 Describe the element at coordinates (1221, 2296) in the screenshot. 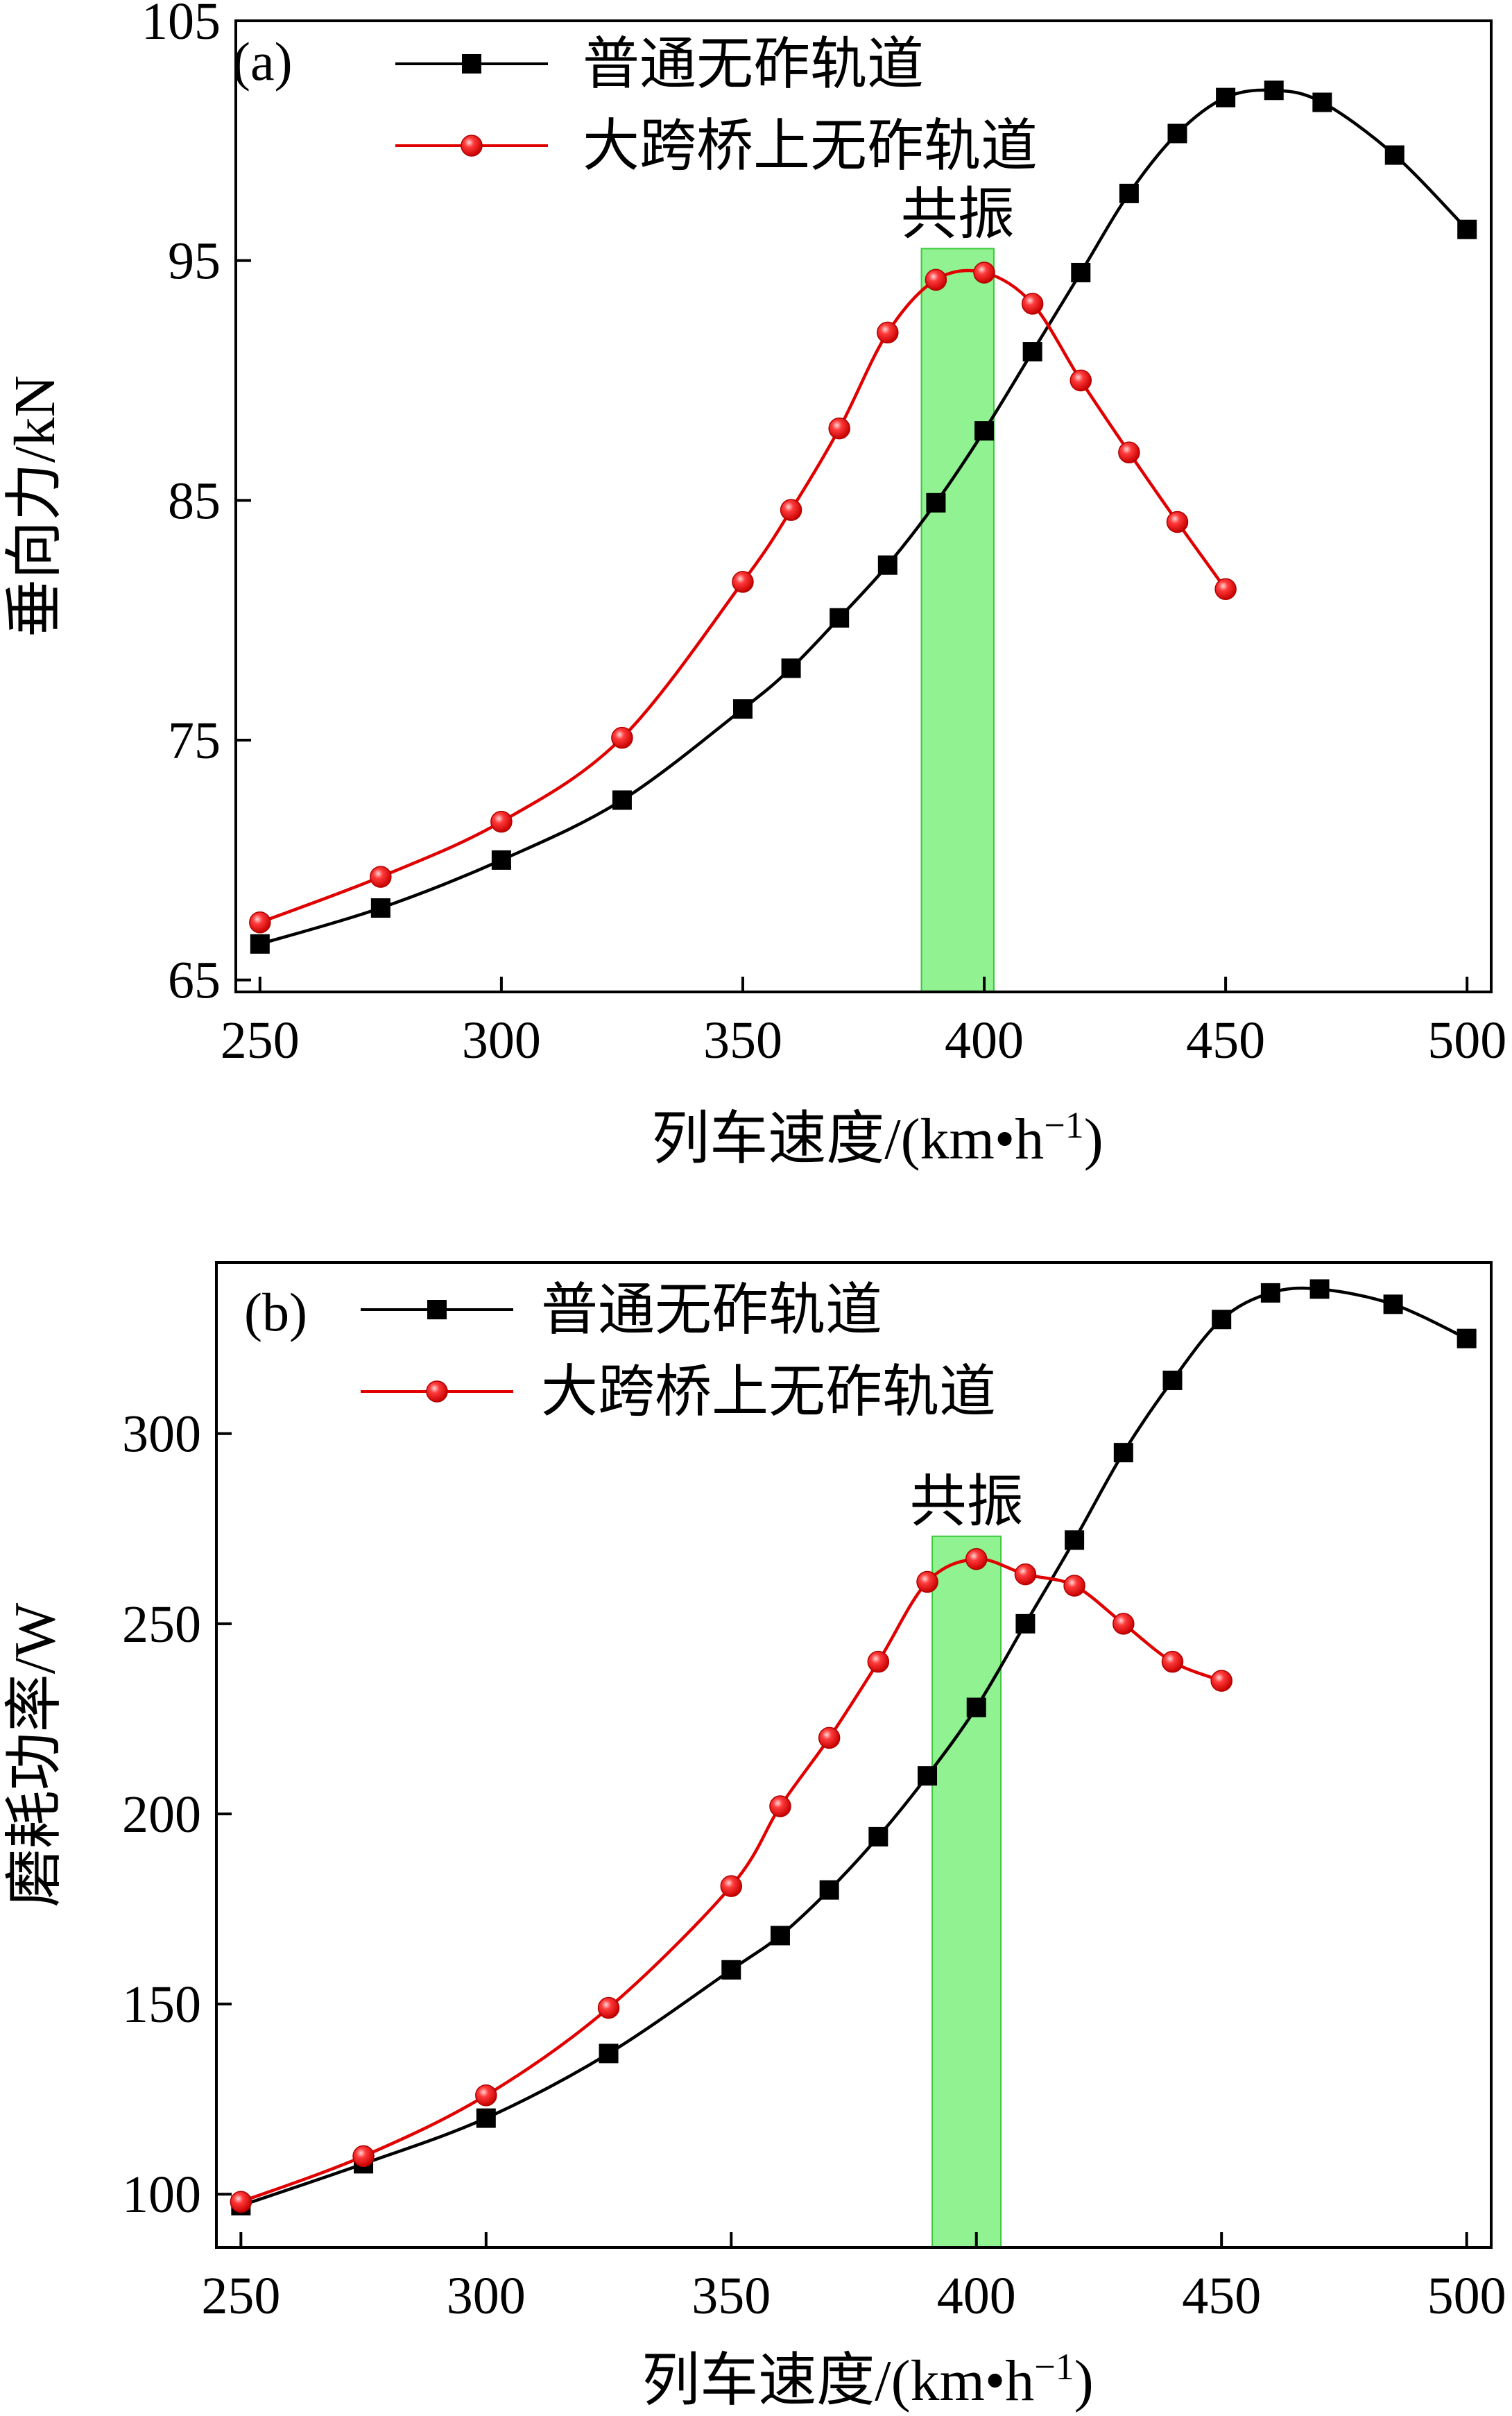

I see `x-tick-label: 450` at that location.